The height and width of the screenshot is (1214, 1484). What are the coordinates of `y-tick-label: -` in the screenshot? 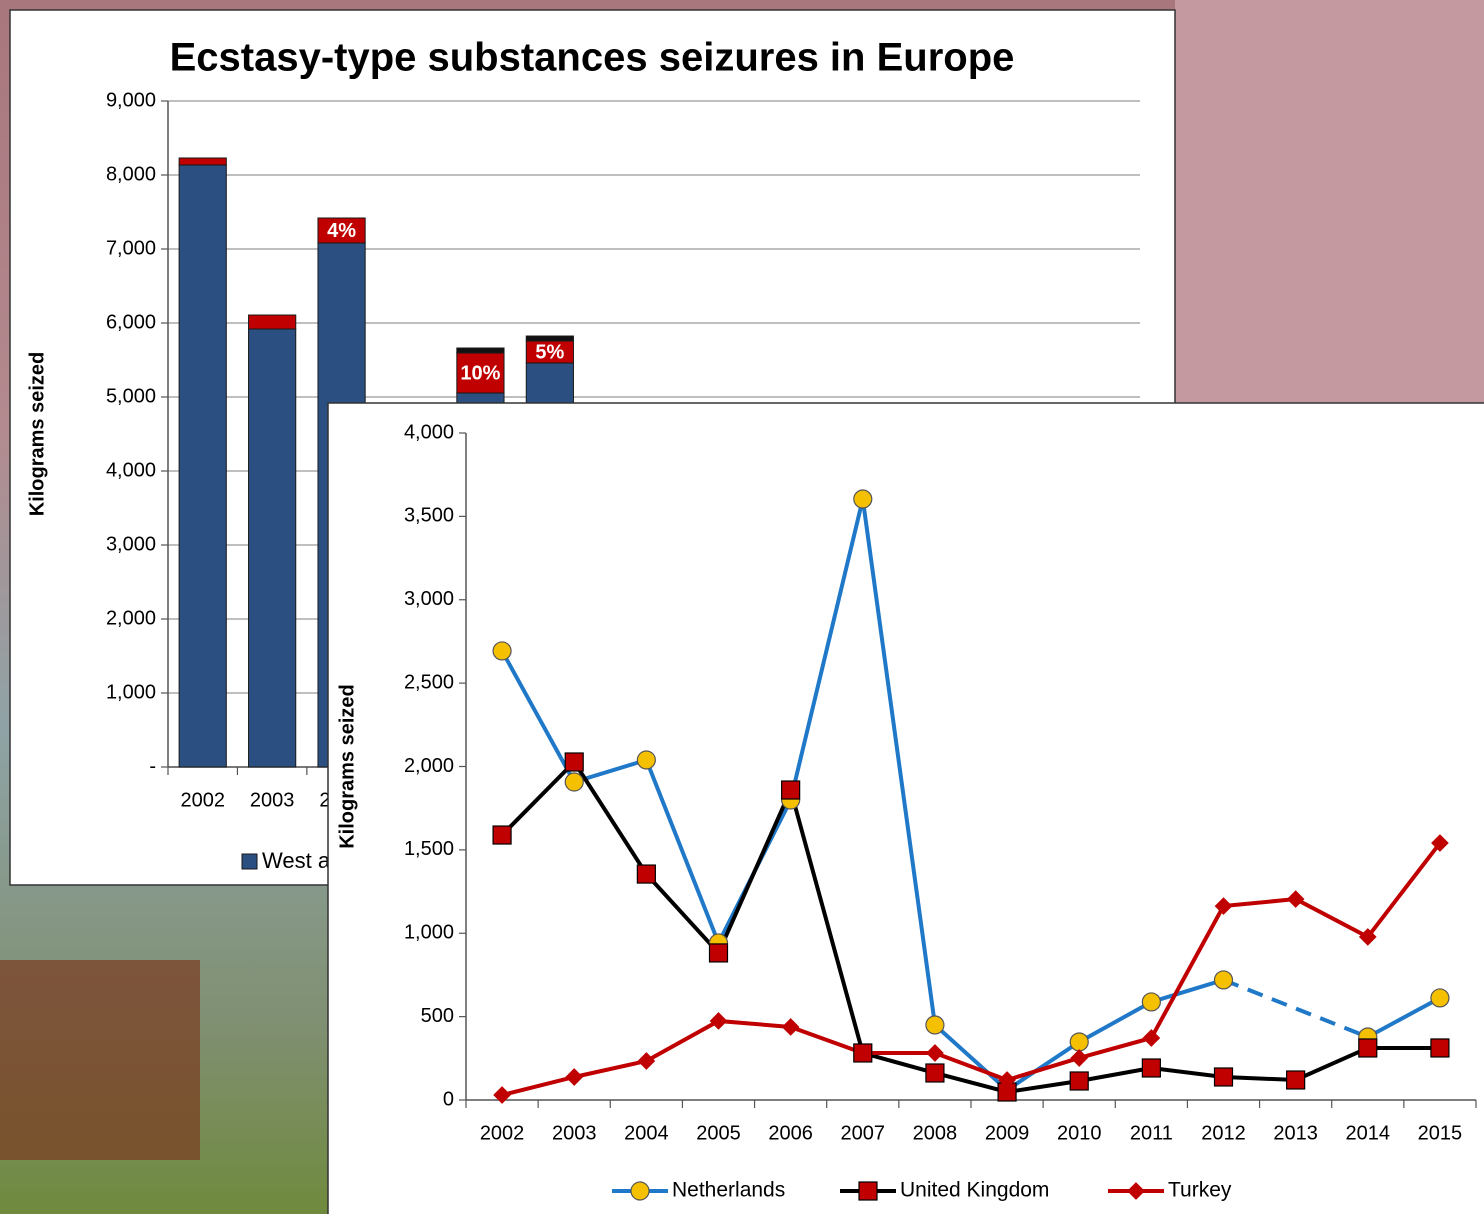 It's located at (152, 766).